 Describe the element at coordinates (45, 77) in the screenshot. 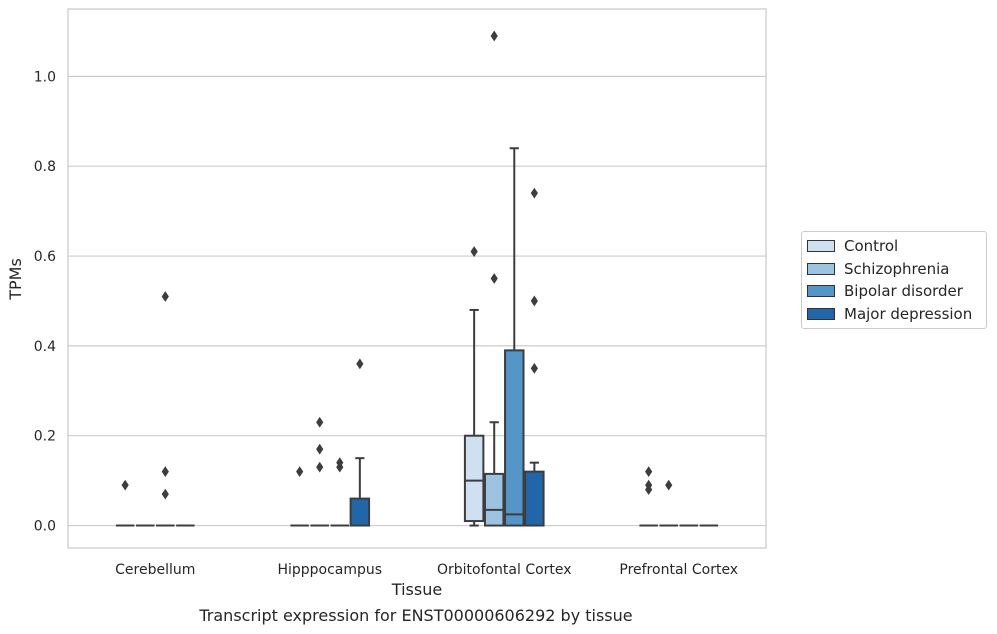

I see `y-tick-label: 1.0` at that location.